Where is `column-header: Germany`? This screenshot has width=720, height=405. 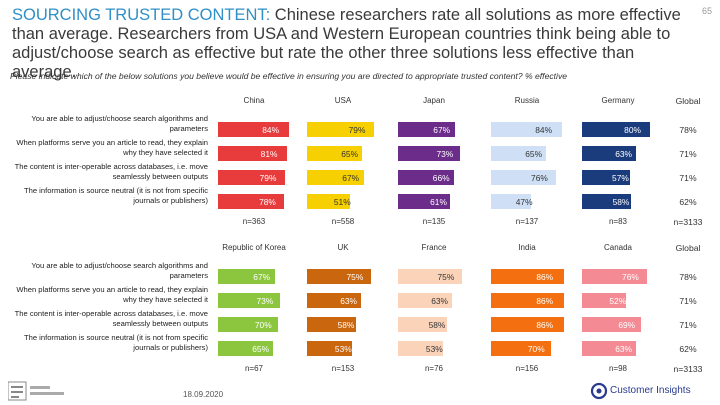
column-header: Germany is located at coordinates (618, 100).